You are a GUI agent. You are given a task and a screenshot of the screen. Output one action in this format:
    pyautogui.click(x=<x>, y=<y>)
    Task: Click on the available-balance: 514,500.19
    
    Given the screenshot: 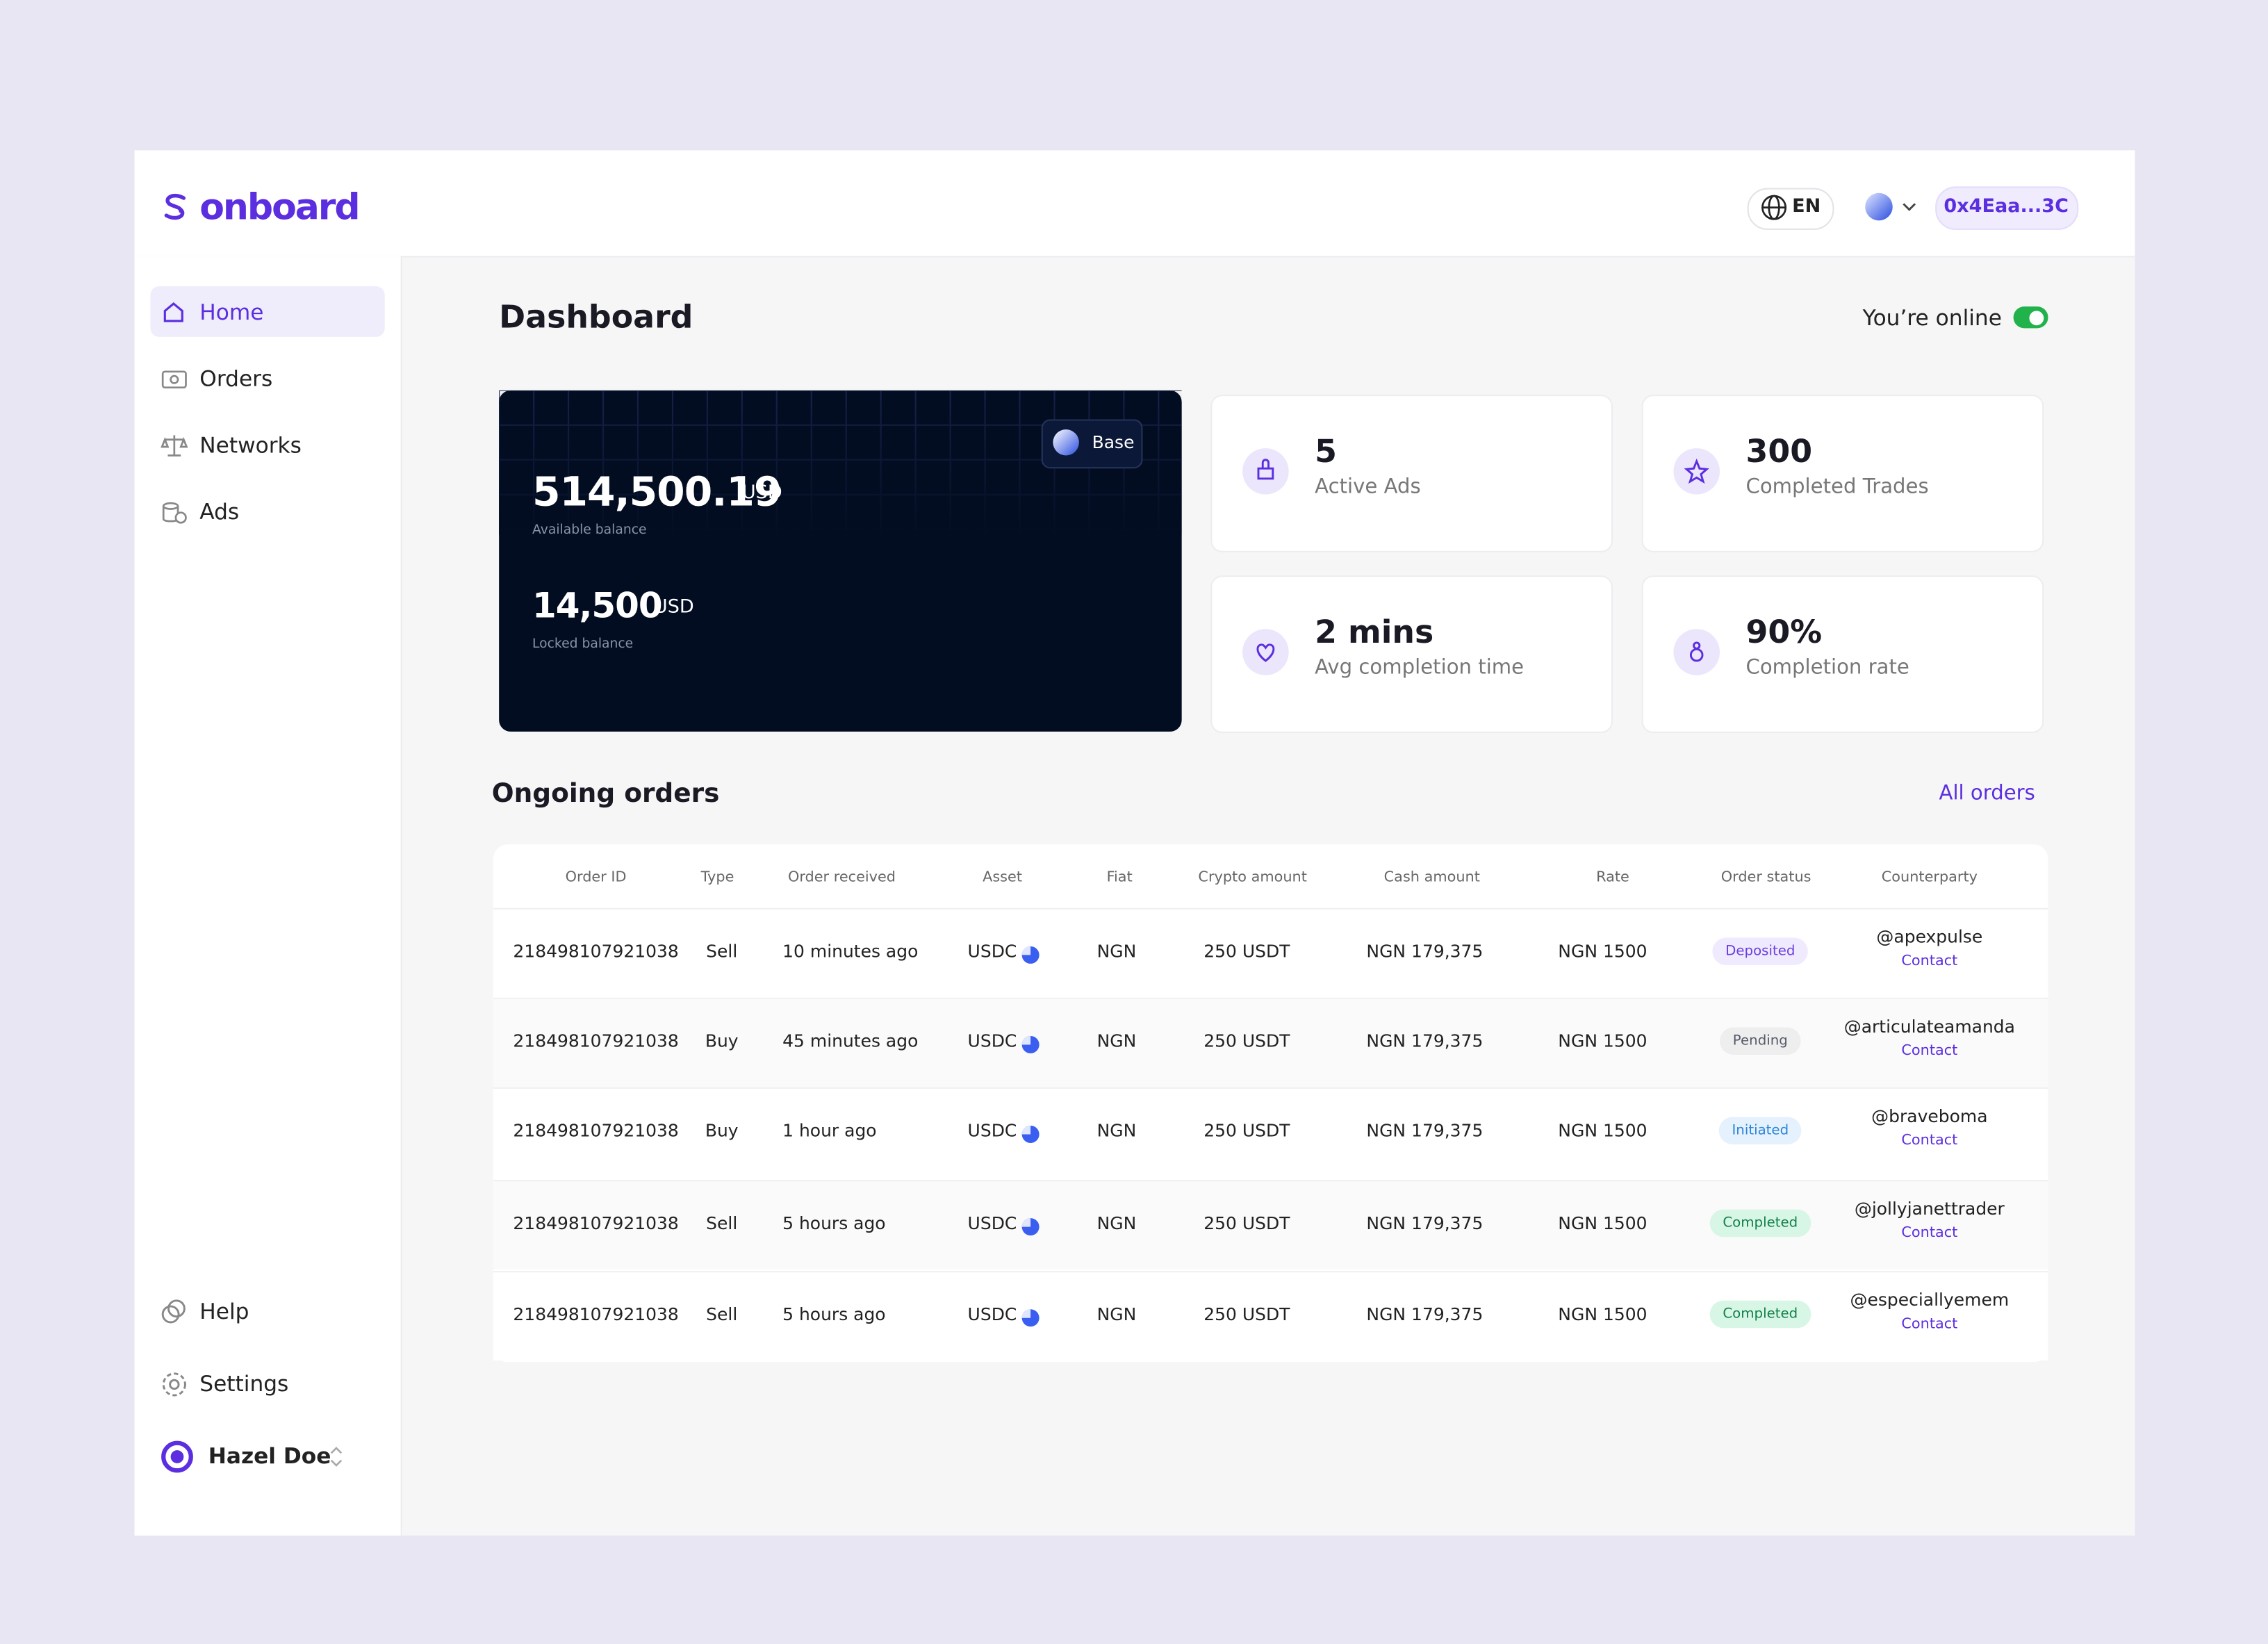 What is the action you would take?
    pyautogui.click(x=657, y=492)
    